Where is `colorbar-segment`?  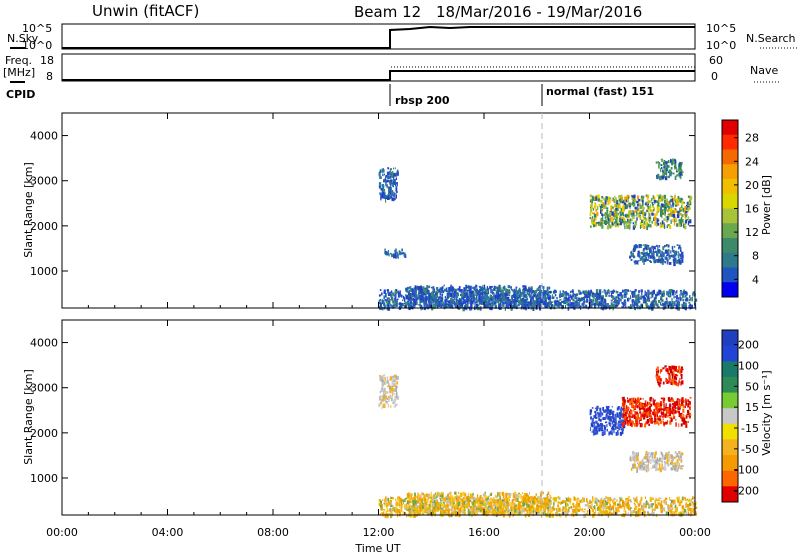
colorbar-segment is located at coordinates (730, 201).